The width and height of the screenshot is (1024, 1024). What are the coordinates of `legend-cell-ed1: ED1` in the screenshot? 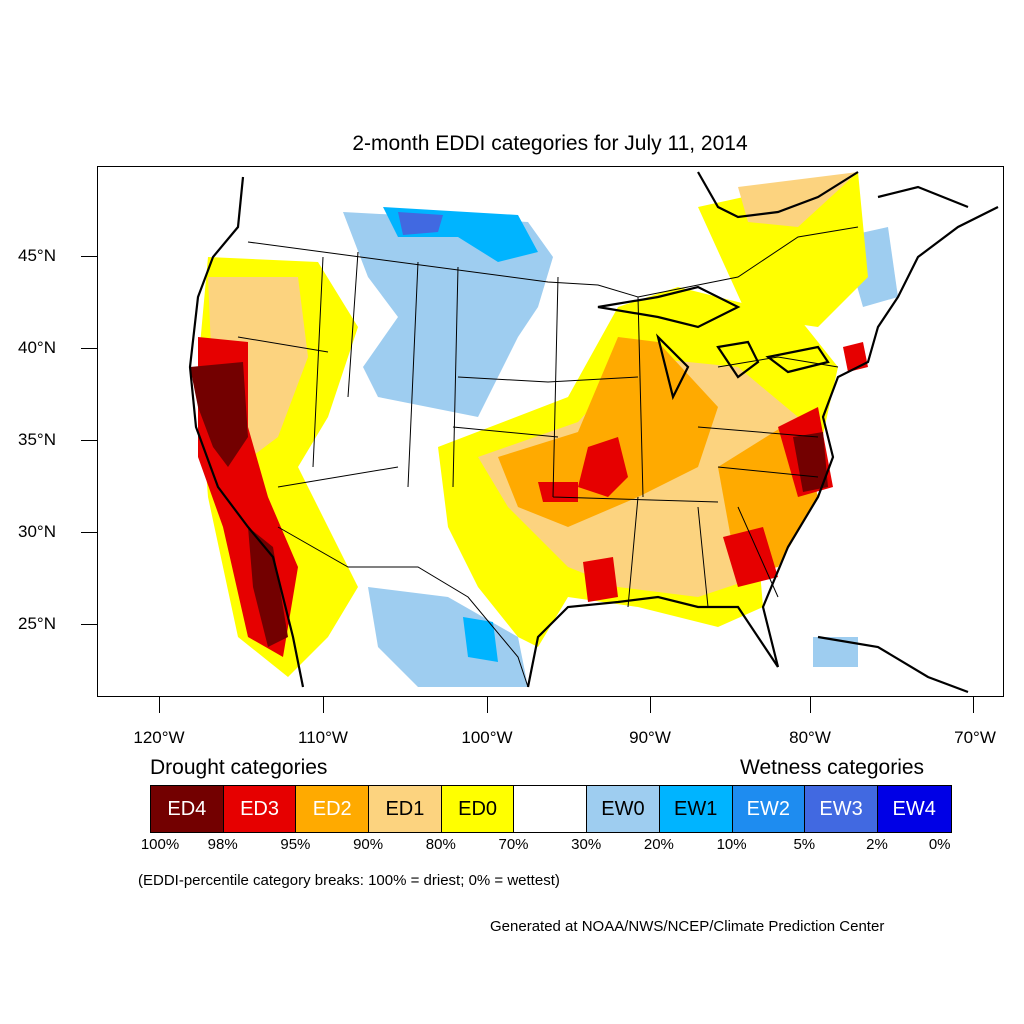 It's located at (405, 809).